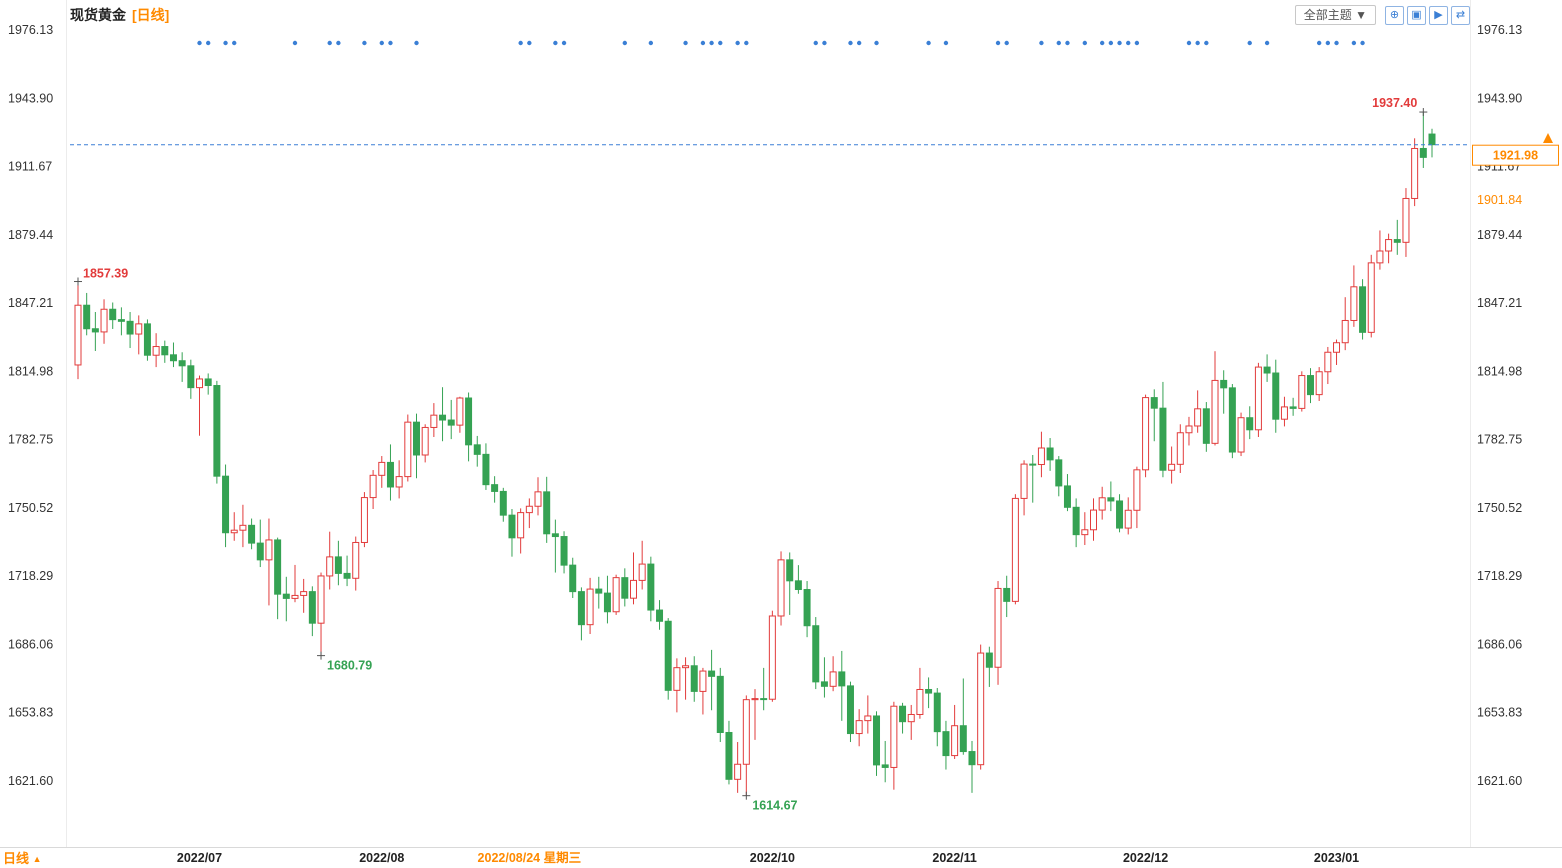 The width and height of the screenshot is (1562, 868). What do you see at coordinates (1499, 235) in the screenshot?
I see `y-axis-label: 1879.44` at bounding box center [1499, 235].